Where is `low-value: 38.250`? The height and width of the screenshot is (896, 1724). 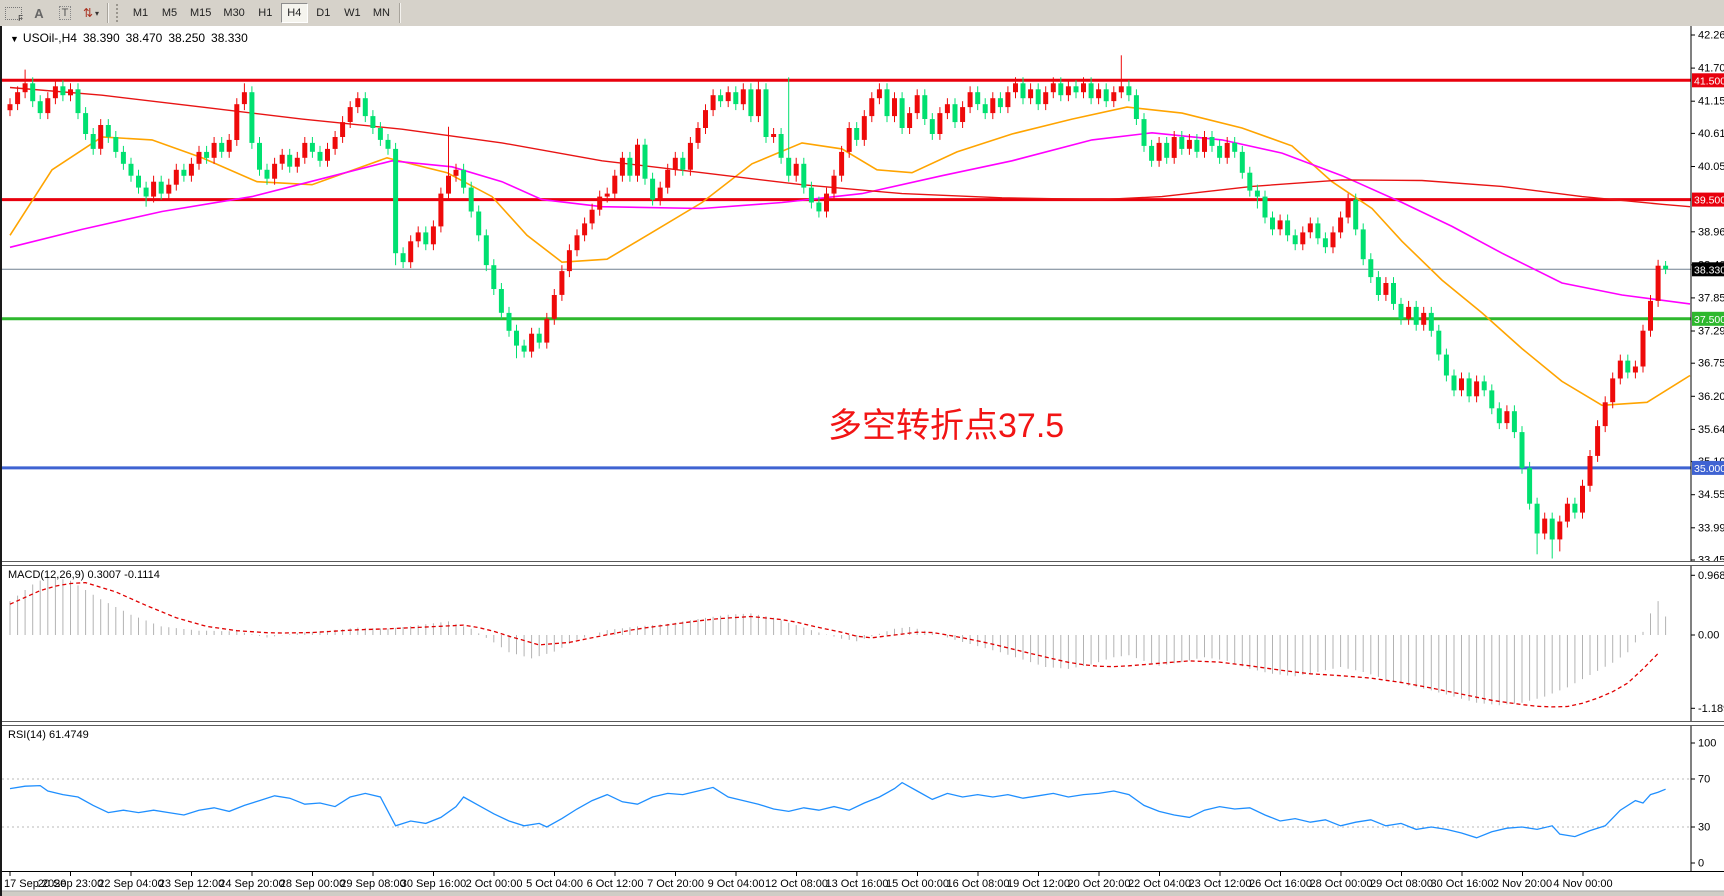 low-value: 38.250 is located at coordinates (187, 38).